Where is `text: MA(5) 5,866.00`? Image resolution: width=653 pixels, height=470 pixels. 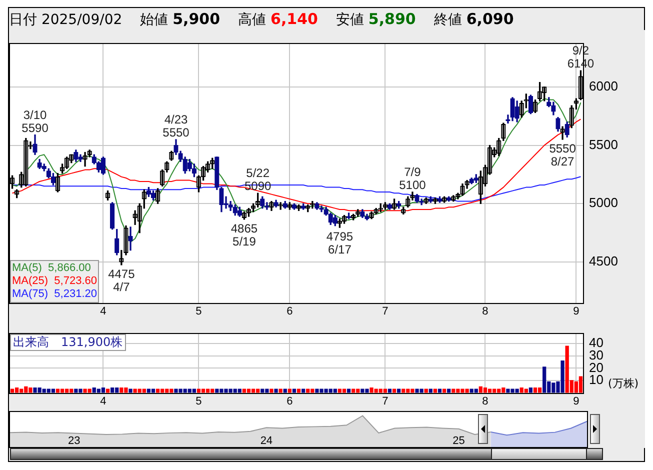 text: MA(5) 5,866.00 is located at coordinates (52, 268).